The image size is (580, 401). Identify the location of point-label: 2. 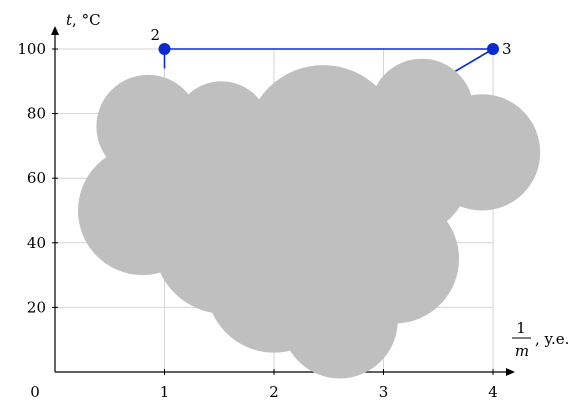
(156, 35).